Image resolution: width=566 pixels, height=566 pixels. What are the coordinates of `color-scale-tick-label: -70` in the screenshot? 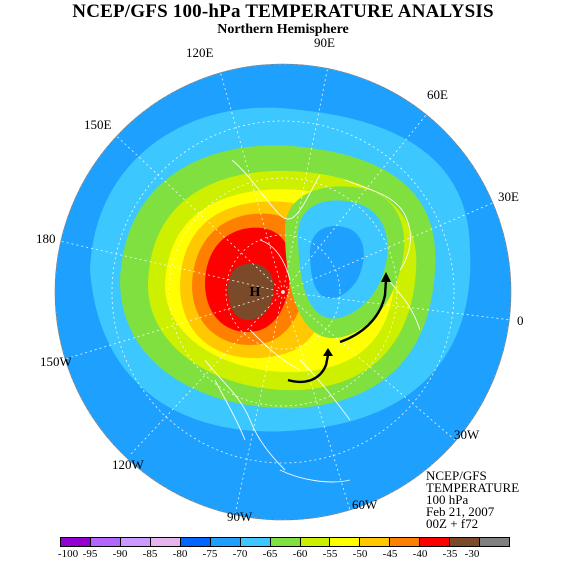 It's located at (240, 554).